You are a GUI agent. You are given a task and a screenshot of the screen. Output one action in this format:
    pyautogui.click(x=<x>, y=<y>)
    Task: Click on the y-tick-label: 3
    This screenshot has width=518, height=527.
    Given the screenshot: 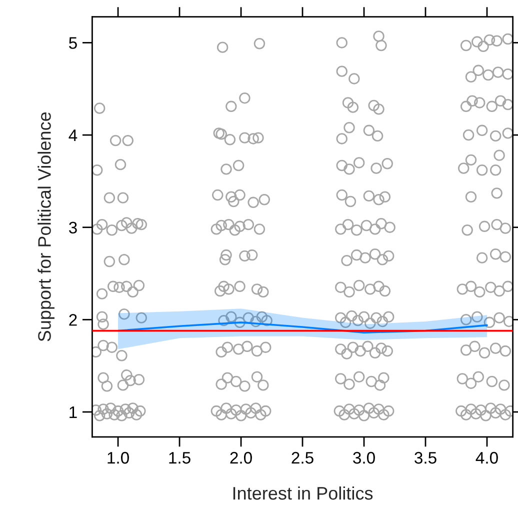 What is the action you would take?
    pyautogui.click(x=72, y=228)
    